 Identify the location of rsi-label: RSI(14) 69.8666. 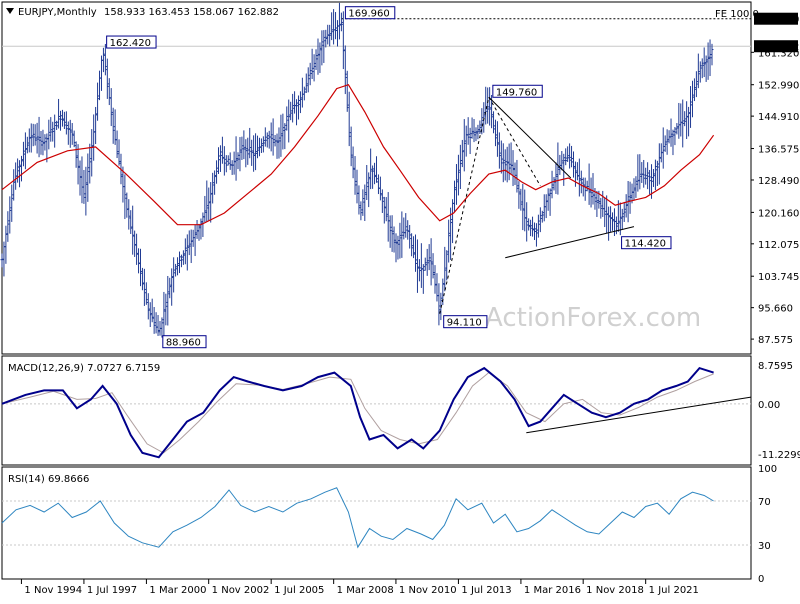
(48, 479).